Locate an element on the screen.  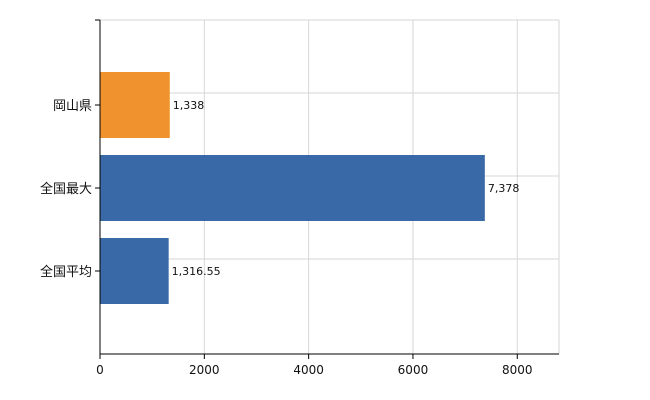
x-tick-label: 2000 is located at coordinates (204, 370).